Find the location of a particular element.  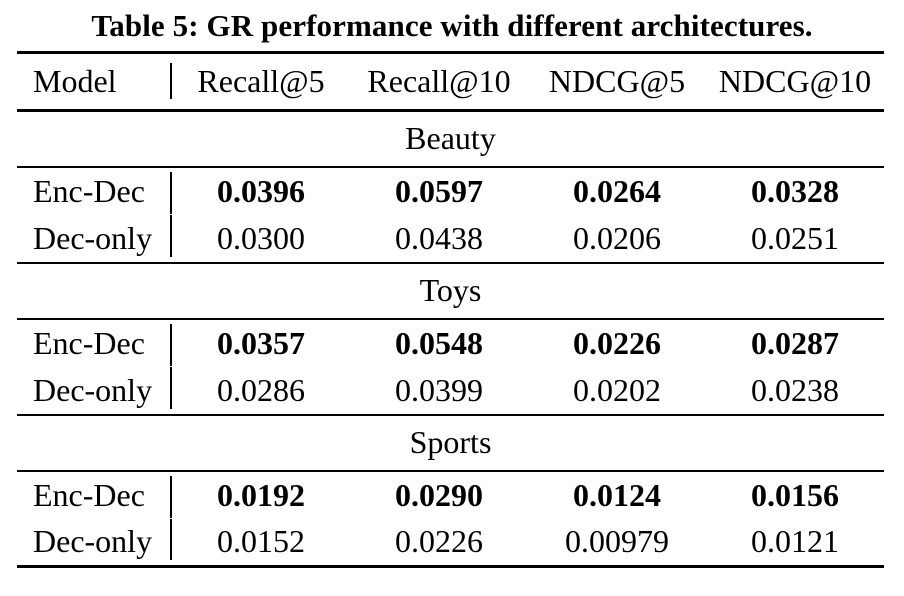

column-header-model: Model is located at coordinates (94, 82).